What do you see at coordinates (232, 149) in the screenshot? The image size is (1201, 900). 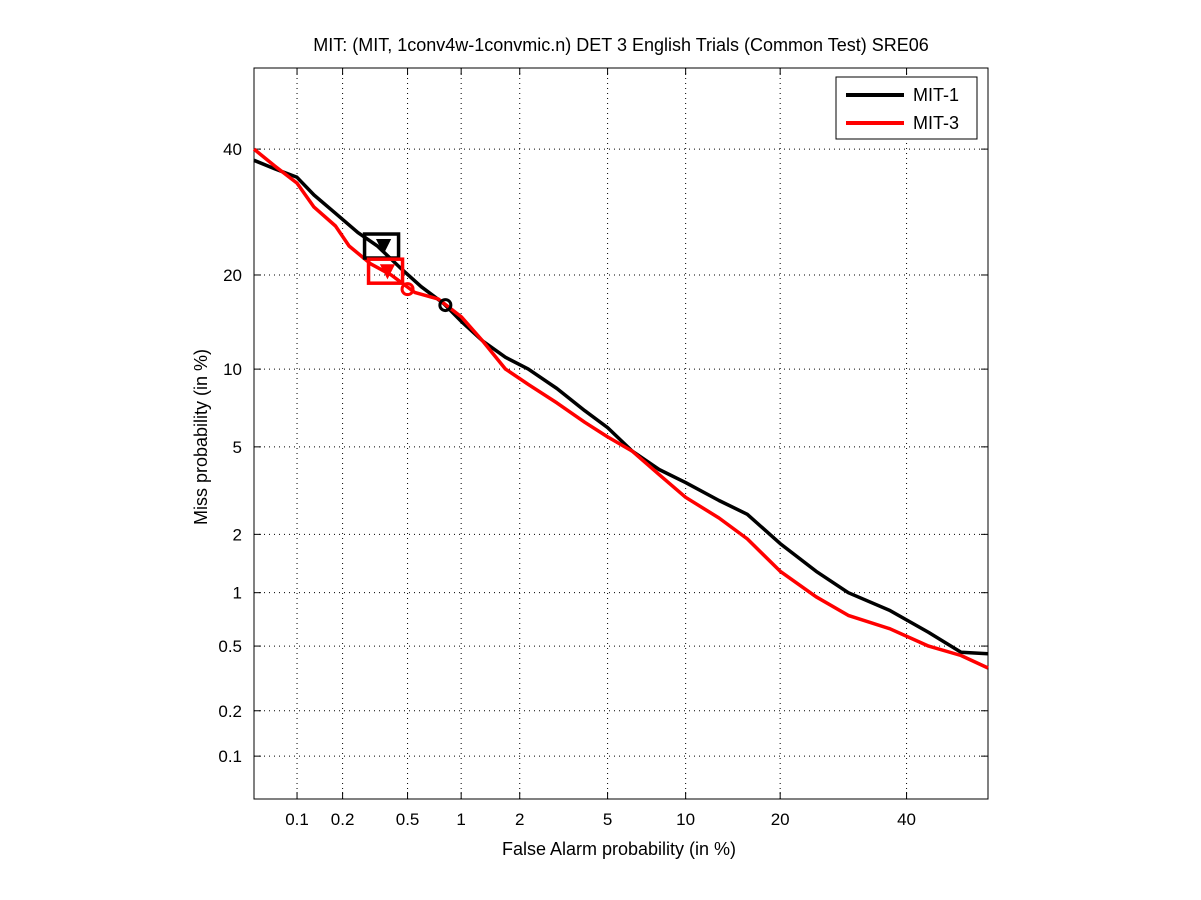 I see `y-tick-label: 40` at bounding box center [232, 149].